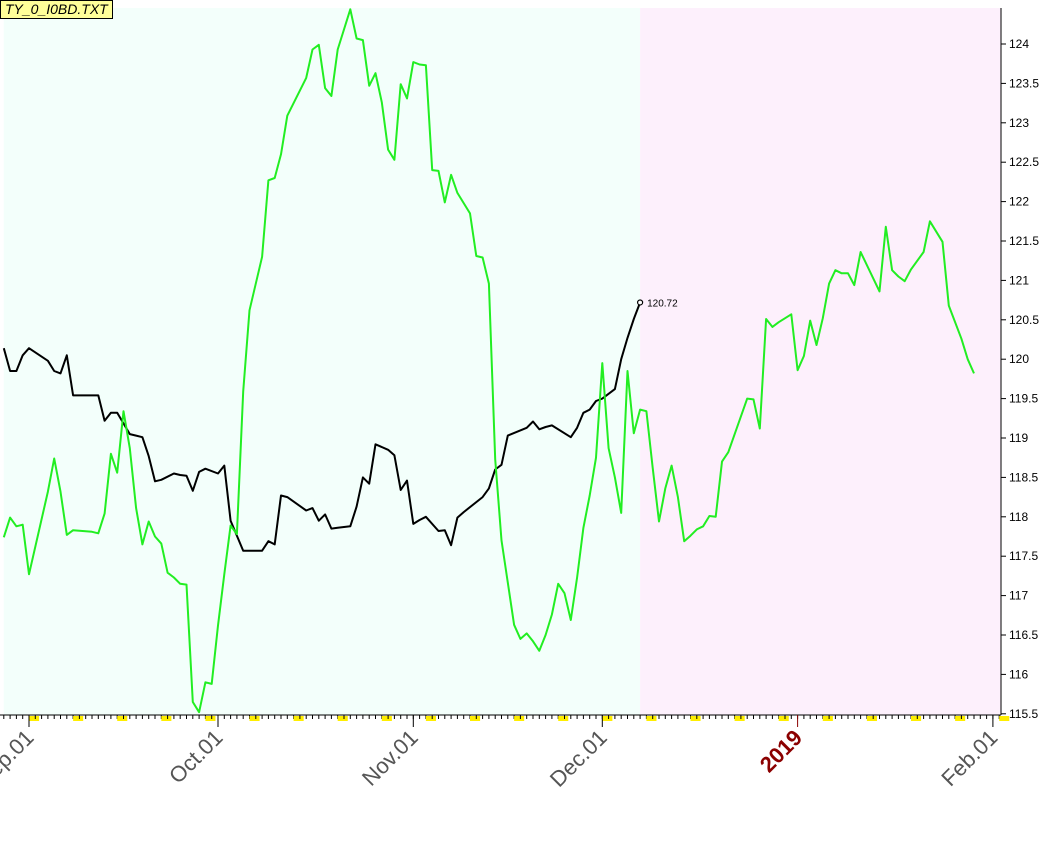 The width and height of the screenshot is (1063, 849). What do you see at coordinates (1018, 517) in the screenshot?
I see `y-tick-label: 118` at bounding box center [1018, 517].